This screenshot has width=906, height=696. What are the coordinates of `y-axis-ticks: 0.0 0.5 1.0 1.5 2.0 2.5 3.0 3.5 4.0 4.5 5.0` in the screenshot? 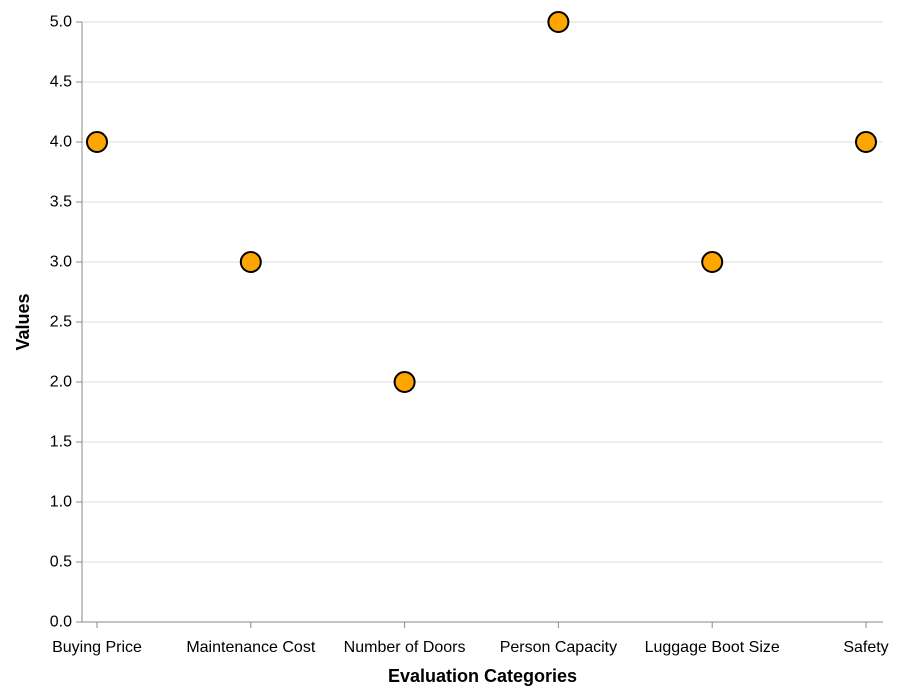 It's located at (66, 322).